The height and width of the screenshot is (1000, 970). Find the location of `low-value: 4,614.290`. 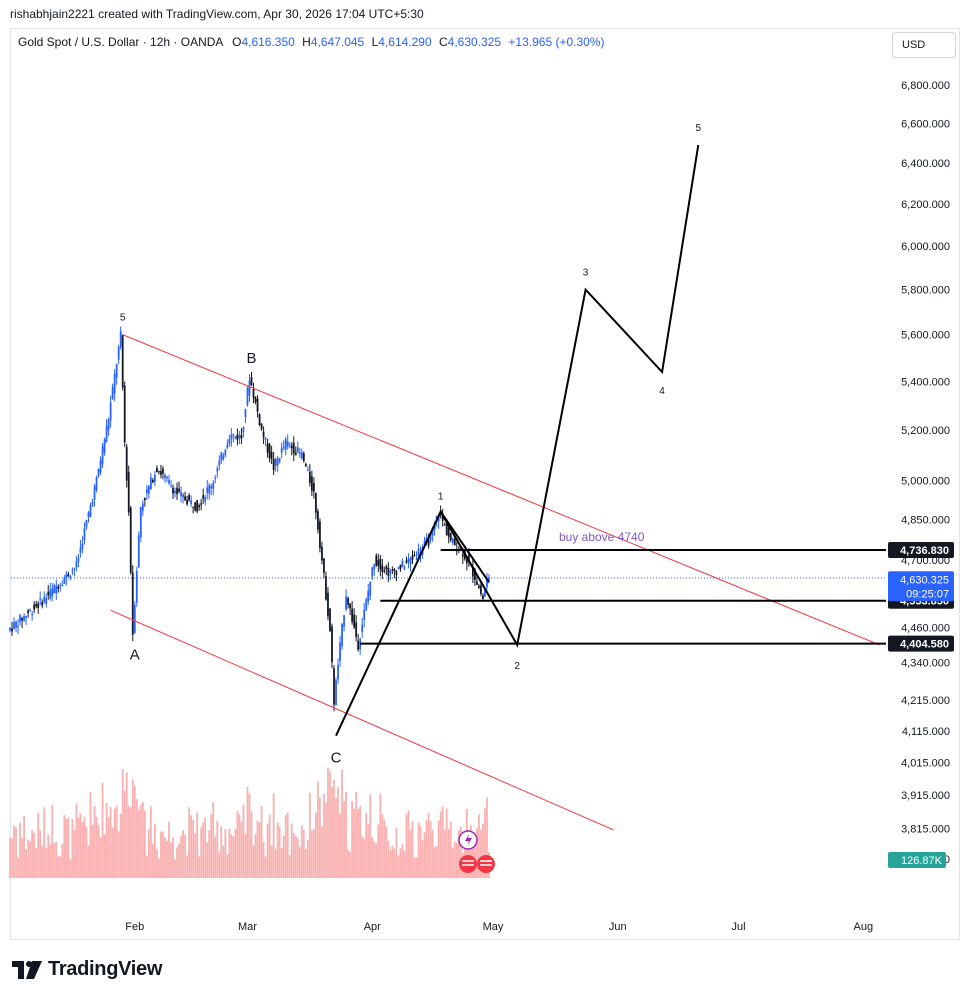

low-value: 4,614.290 is located at coordinates (405, 42).